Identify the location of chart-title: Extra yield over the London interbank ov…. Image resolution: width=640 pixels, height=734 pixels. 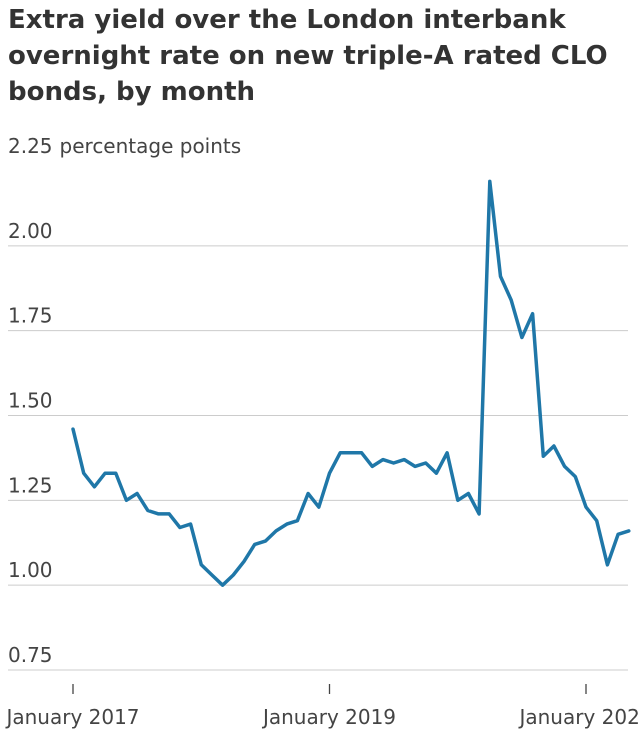
(308, 56).